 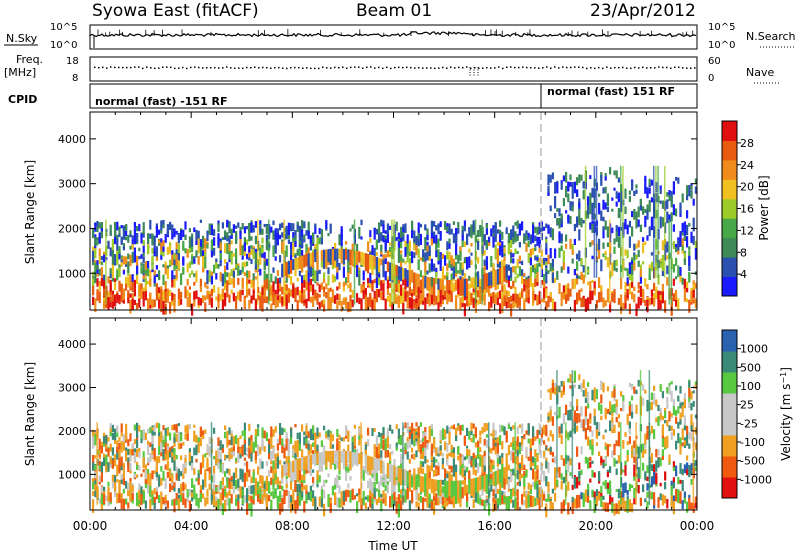 I want to click on nsearch-top-tick: 10^5, so click(x=721, y=27).